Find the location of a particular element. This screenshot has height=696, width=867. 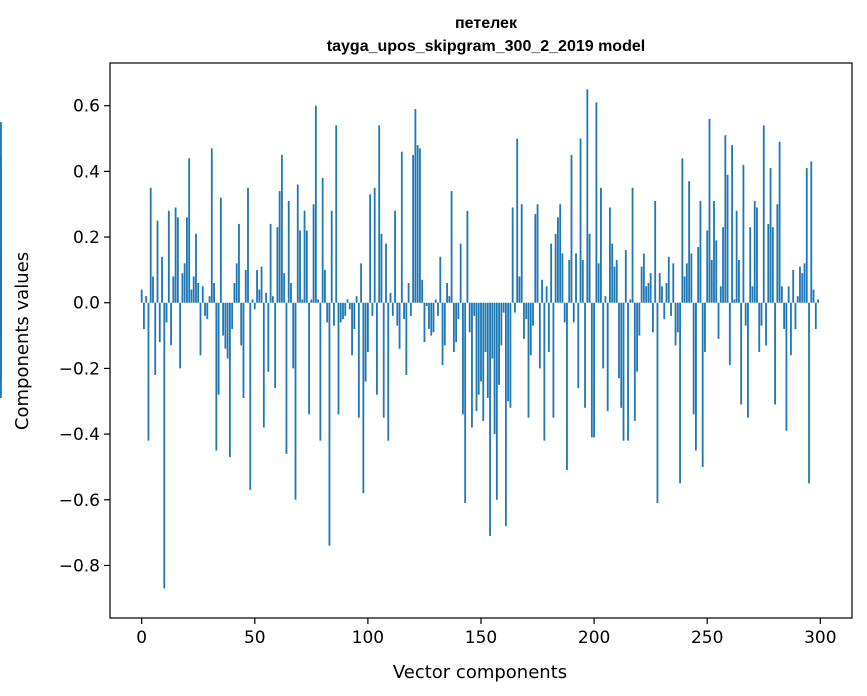

x-tick-label: 0 is located at coordinates (141, 638).